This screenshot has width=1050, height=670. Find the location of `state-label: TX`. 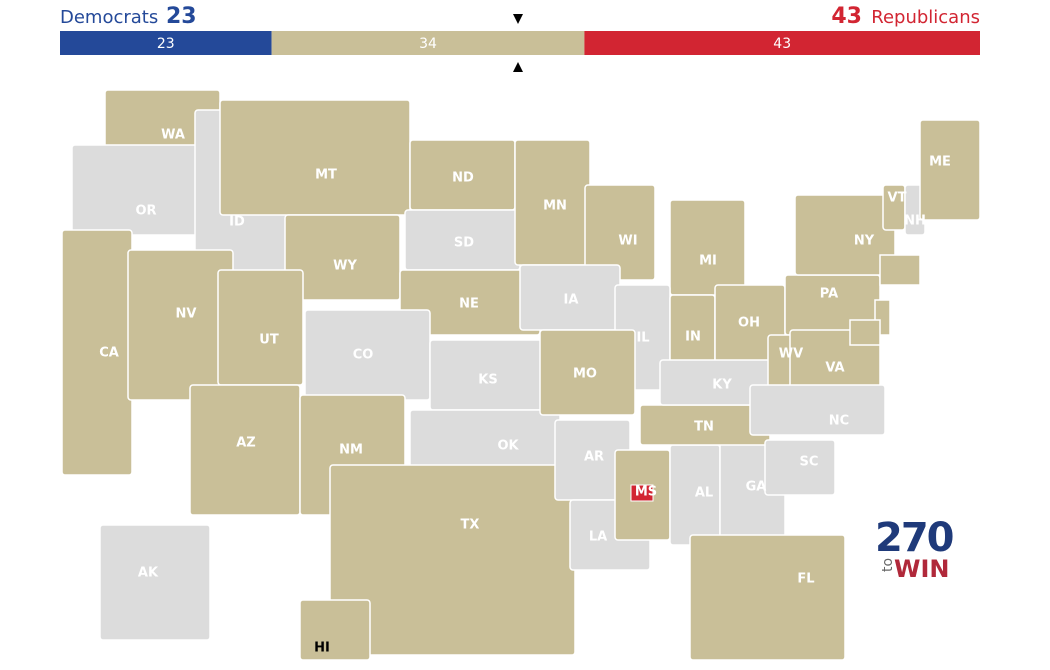

state-label: TX is located at coordinates (470, 525).